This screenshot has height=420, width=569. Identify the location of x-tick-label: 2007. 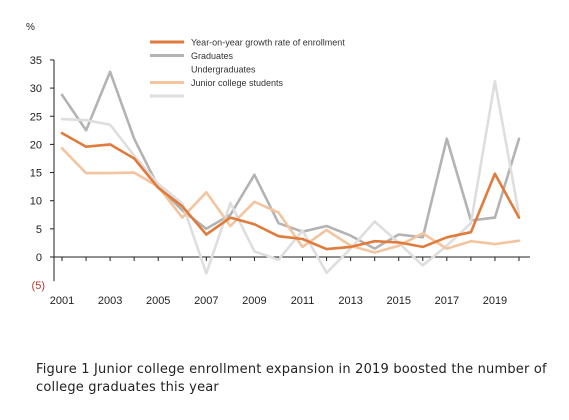
(206, 301).